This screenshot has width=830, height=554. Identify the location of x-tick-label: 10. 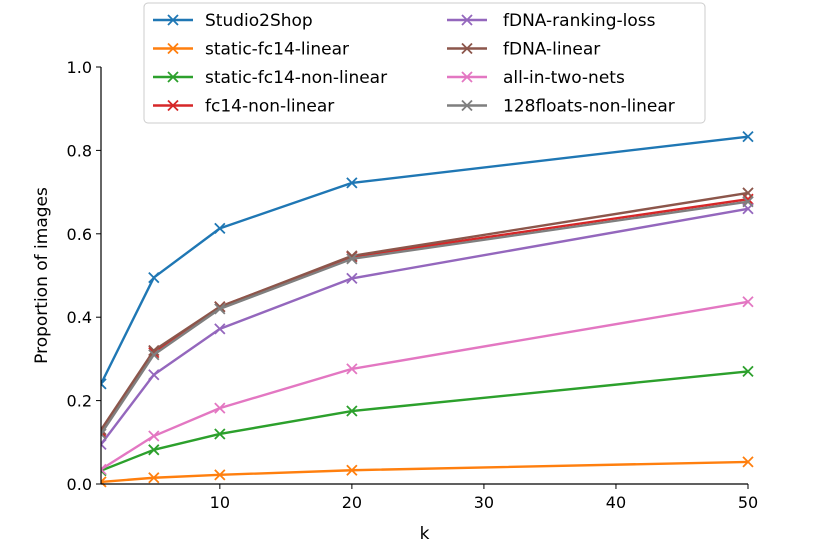
(220, 502).